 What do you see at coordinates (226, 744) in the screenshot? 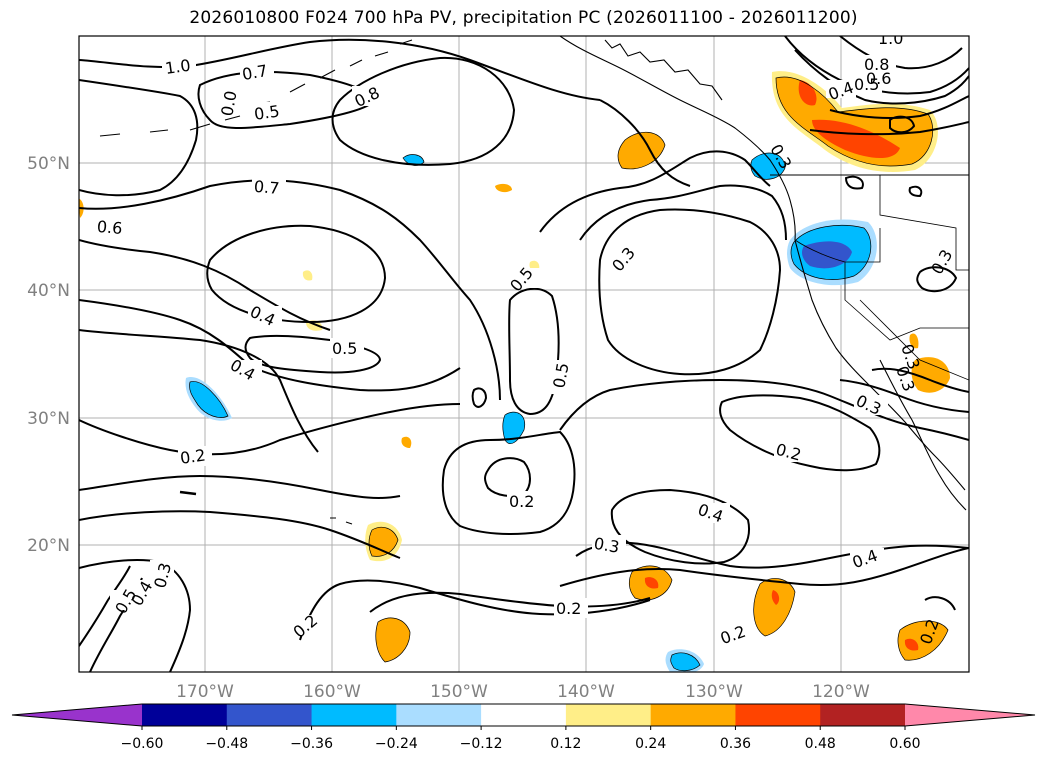
I see `colorbar-tick-label: −0.48` at bounding box center [226, 744].